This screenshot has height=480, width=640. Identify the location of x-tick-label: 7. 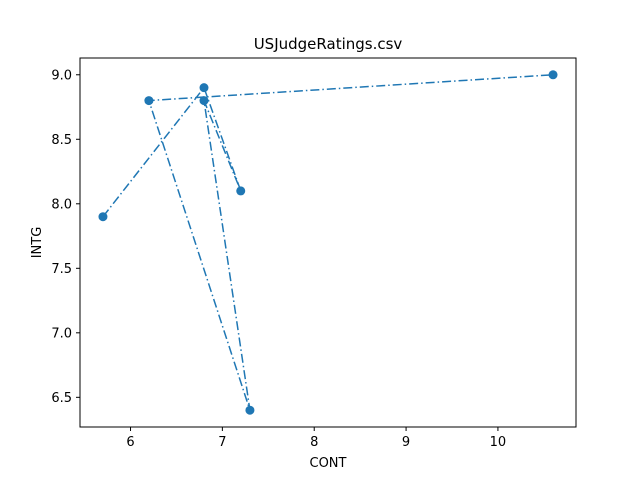
(222, 442).